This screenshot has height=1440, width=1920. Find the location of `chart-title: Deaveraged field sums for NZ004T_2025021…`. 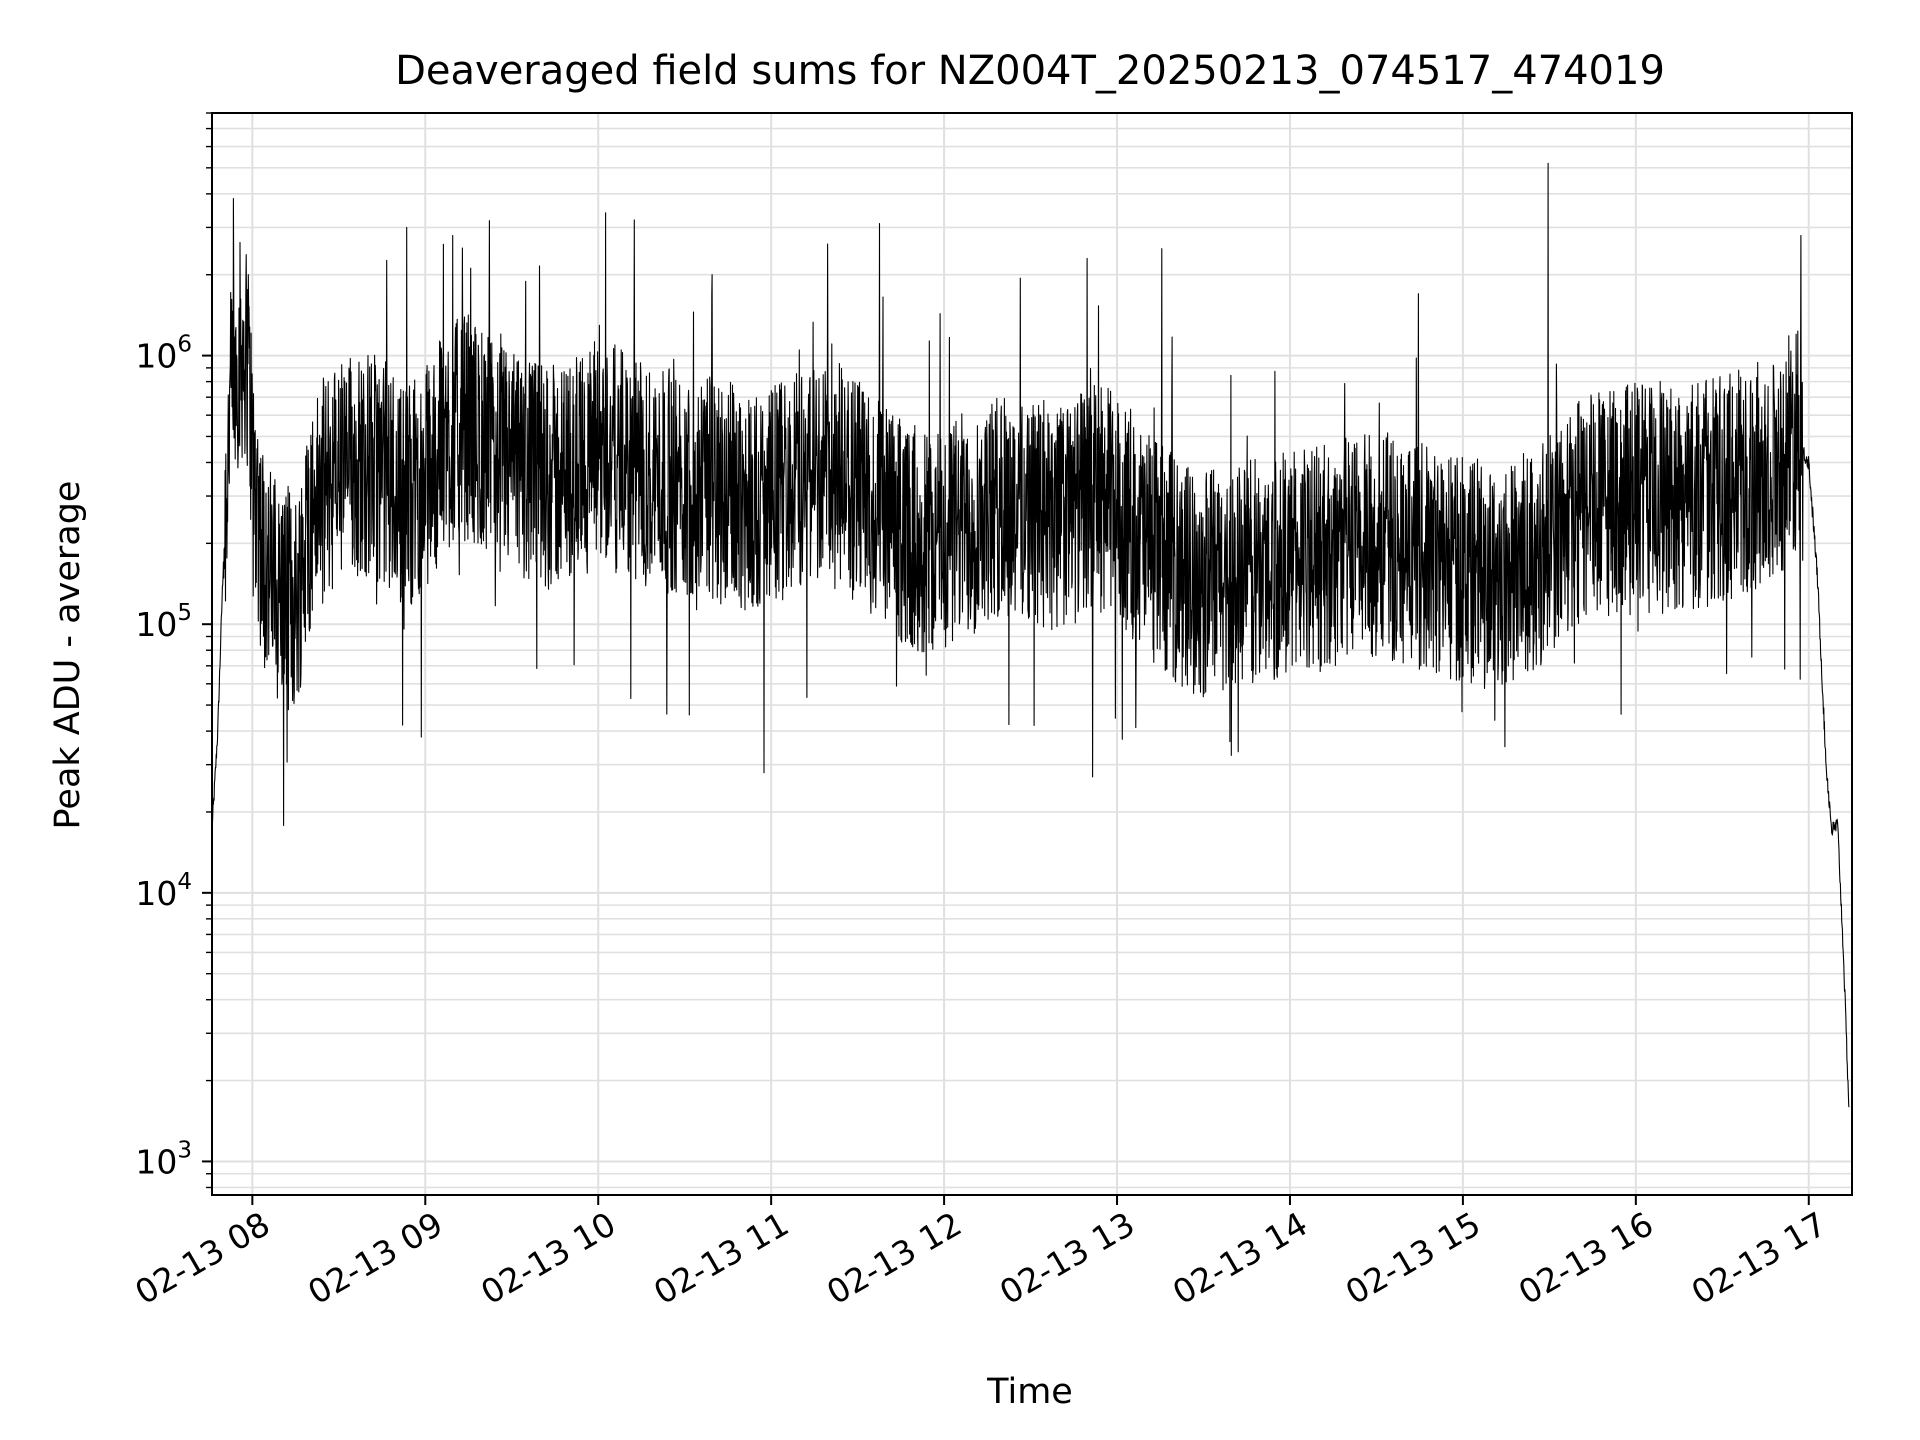

chart-title: Deaveraged field sums for NZ004T_2025021… is located at coordinates (1030, 71).